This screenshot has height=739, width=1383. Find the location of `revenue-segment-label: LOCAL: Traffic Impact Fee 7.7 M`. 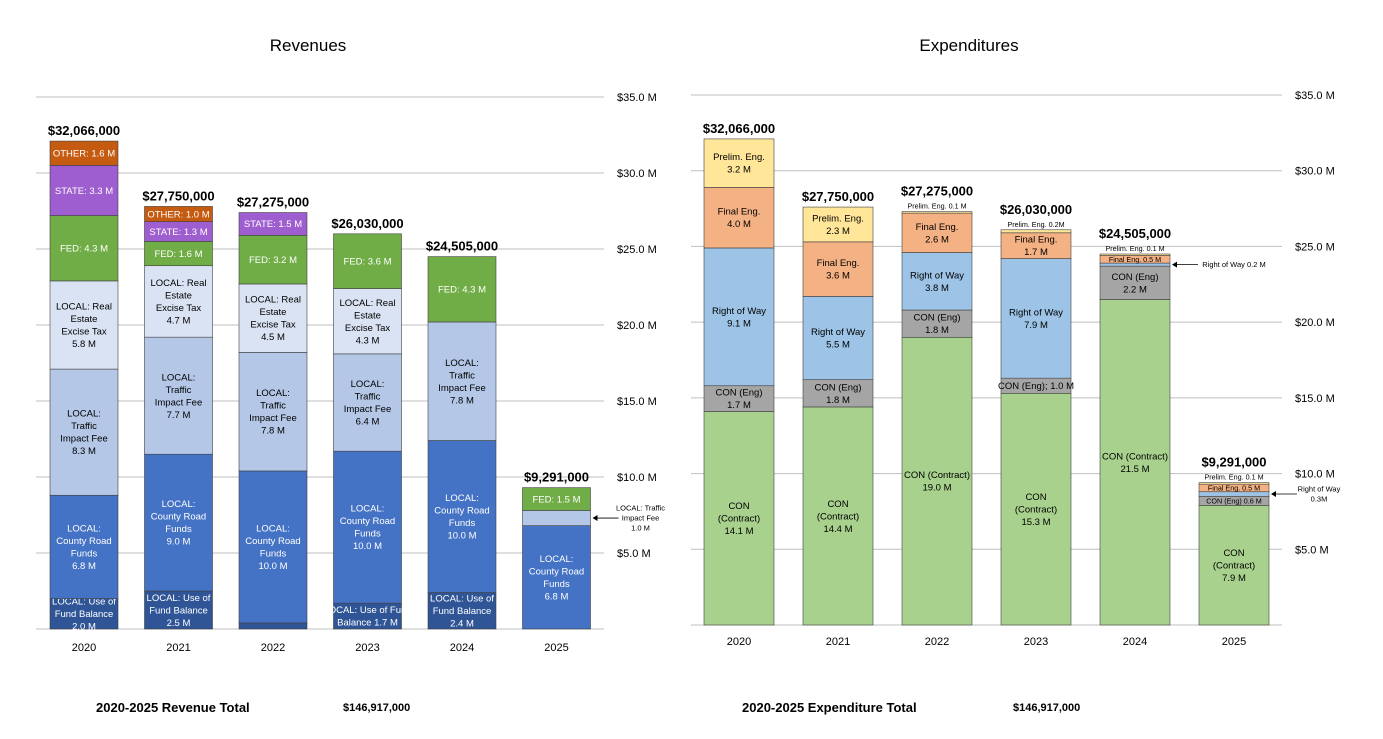

revenue-segment-label: LOCAL: Traffic Impact Fee 7.7 M is located at coordinates (179, 396).